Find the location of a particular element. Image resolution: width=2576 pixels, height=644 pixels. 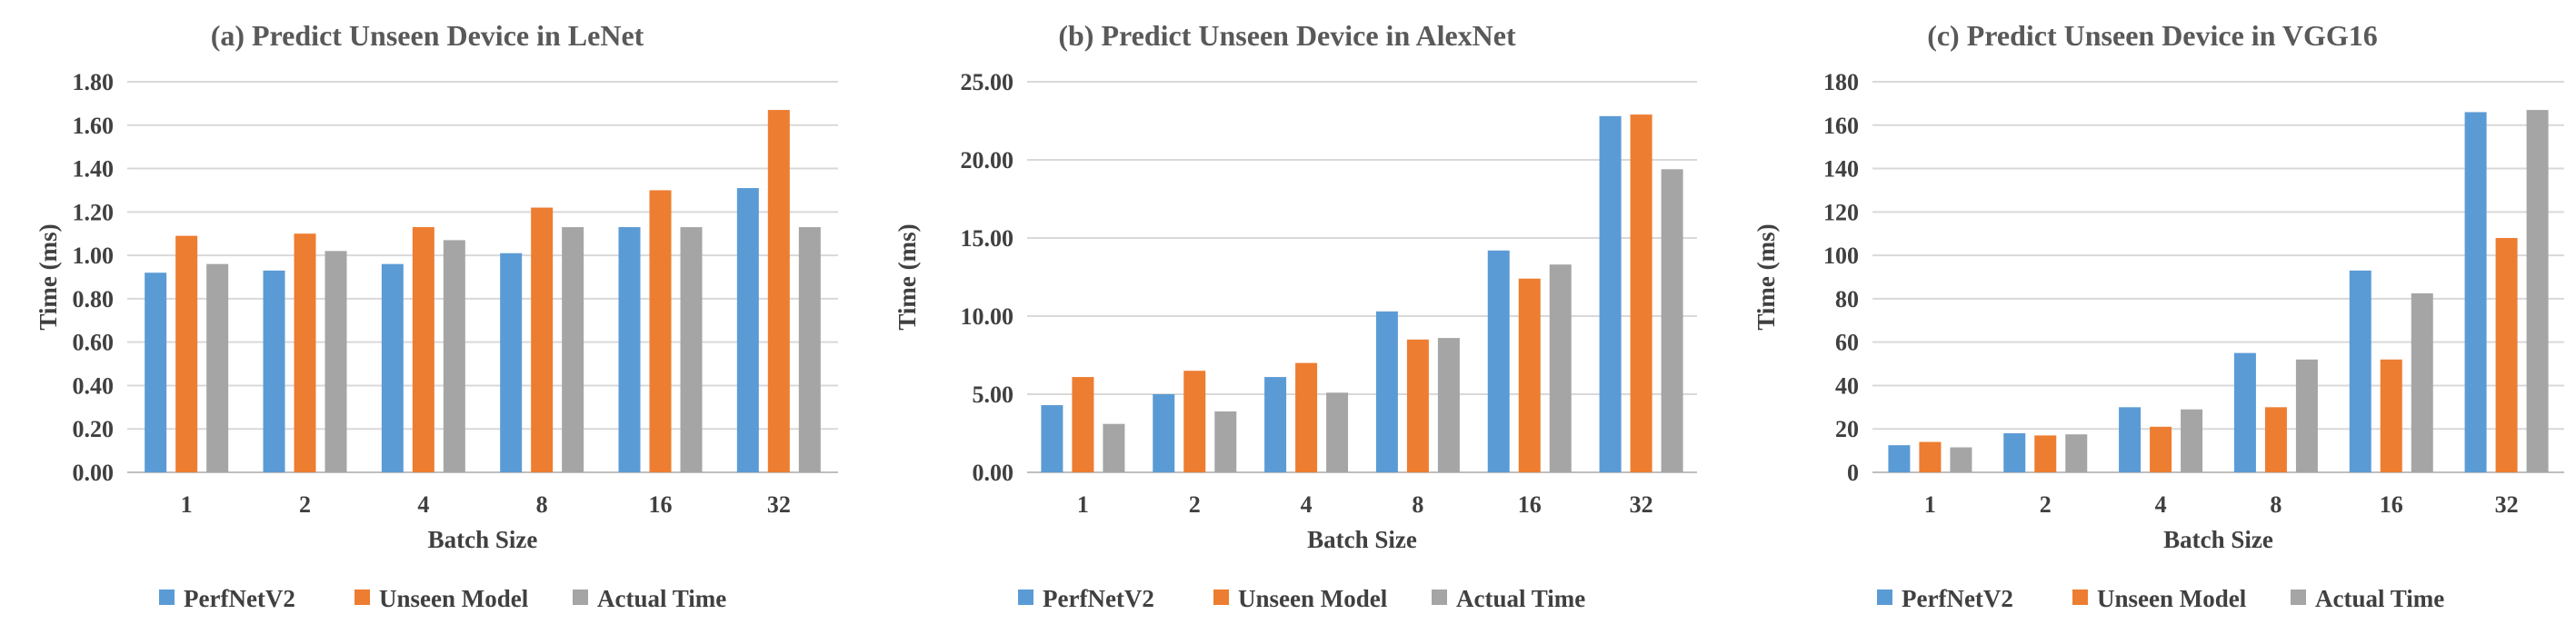

x-tick-label: 32 is located at coordinates (1641, 504).